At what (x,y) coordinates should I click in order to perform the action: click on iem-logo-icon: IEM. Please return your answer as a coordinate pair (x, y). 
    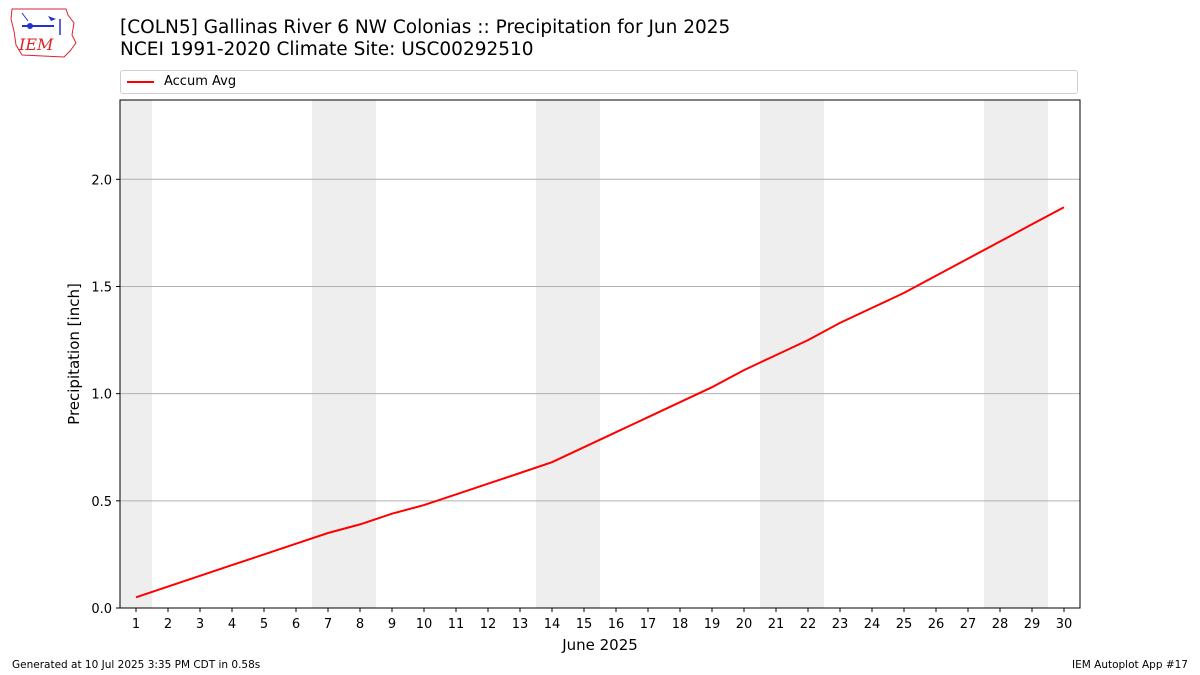
    Looking at the image, I should click on (43, 33).